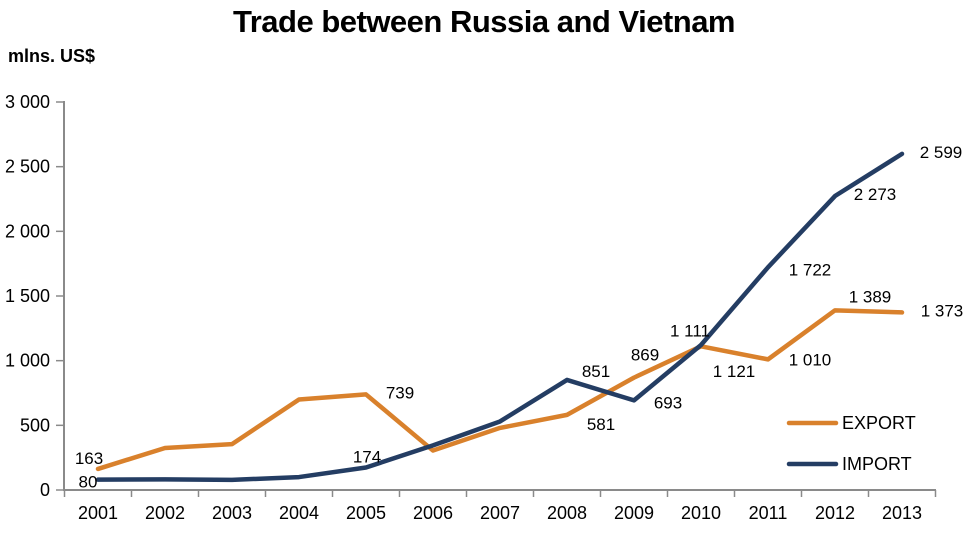 The width and height of the screenshot is (968, 540). What do you see at coordinates (668, 402) in the screenshot?
I see `import-data-label: 693` at bounding box center [668, 402].